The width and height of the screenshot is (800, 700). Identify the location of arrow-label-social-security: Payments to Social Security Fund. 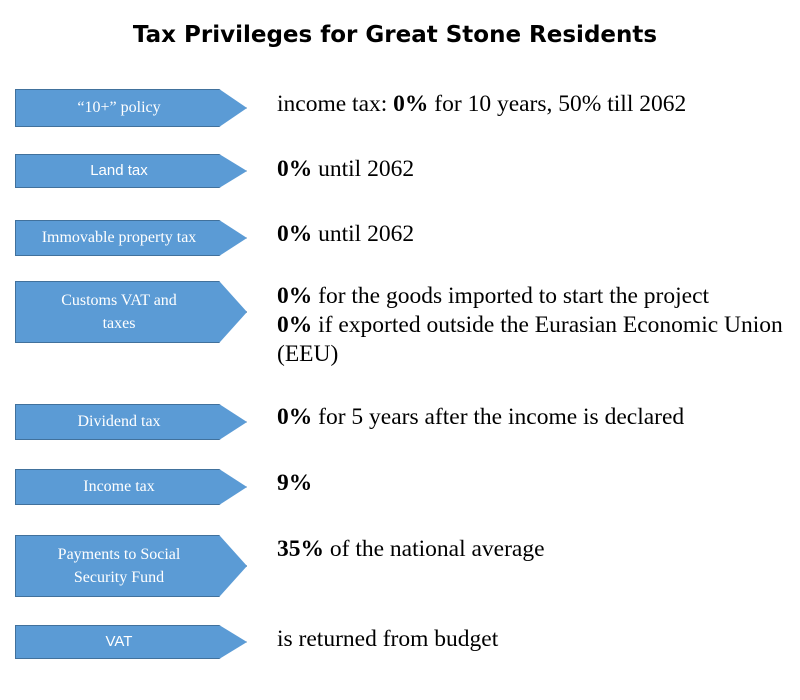
(131, 566).